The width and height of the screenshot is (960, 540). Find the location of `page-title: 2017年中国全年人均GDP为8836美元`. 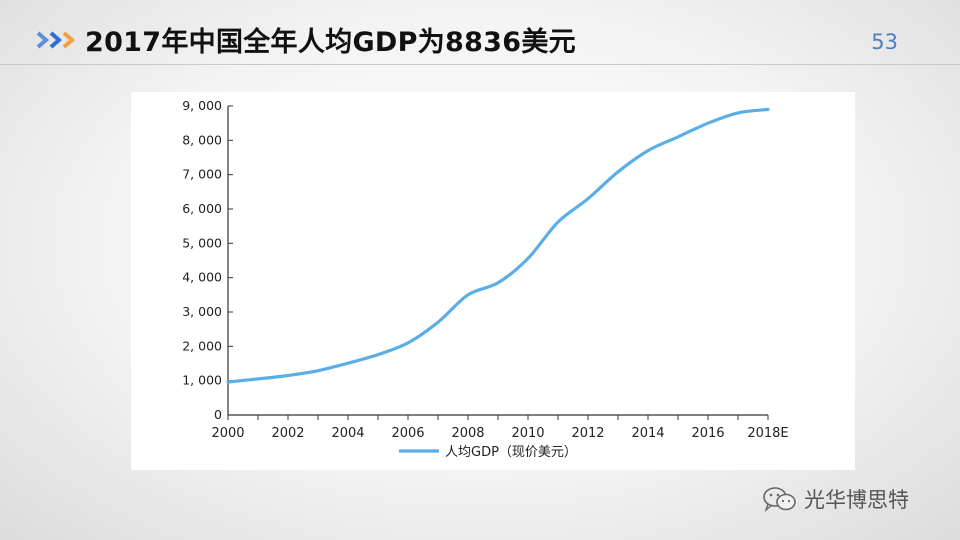

page-title: 2017年中国全年人均GDP为8836美元 is located at coordinates (330, 42).